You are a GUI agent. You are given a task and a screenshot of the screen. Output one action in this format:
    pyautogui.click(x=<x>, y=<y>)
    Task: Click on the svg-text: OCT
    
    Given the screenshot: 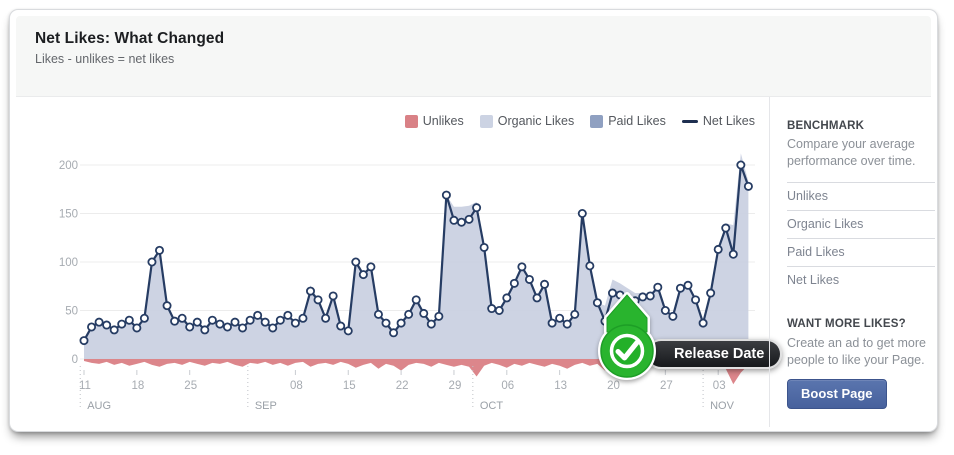 What is the action you would take?
    pyautogui.click(x=492, y=406)
    